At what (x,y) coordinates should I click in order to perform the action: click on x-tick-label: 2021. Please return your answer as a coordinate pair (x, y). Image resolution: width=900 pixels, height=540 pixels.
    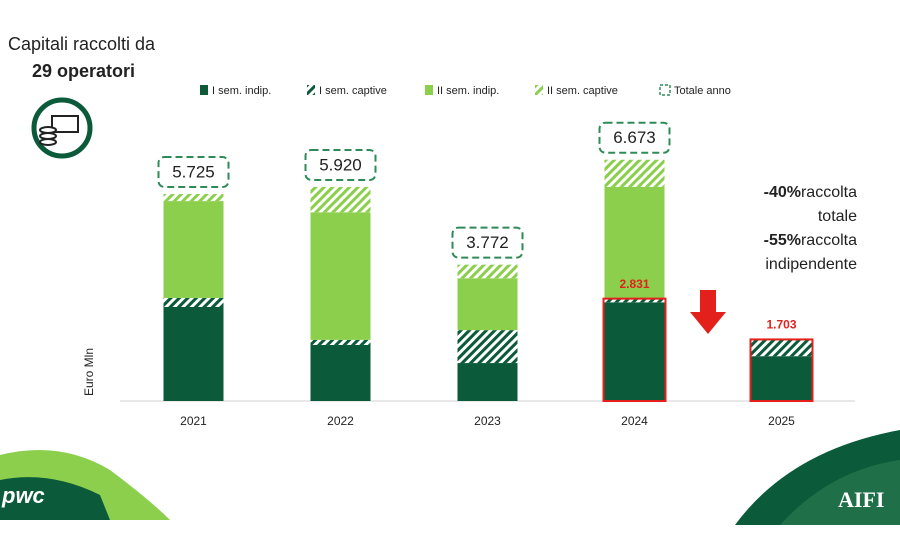
    Looking at the image, I should click on (193, 421).